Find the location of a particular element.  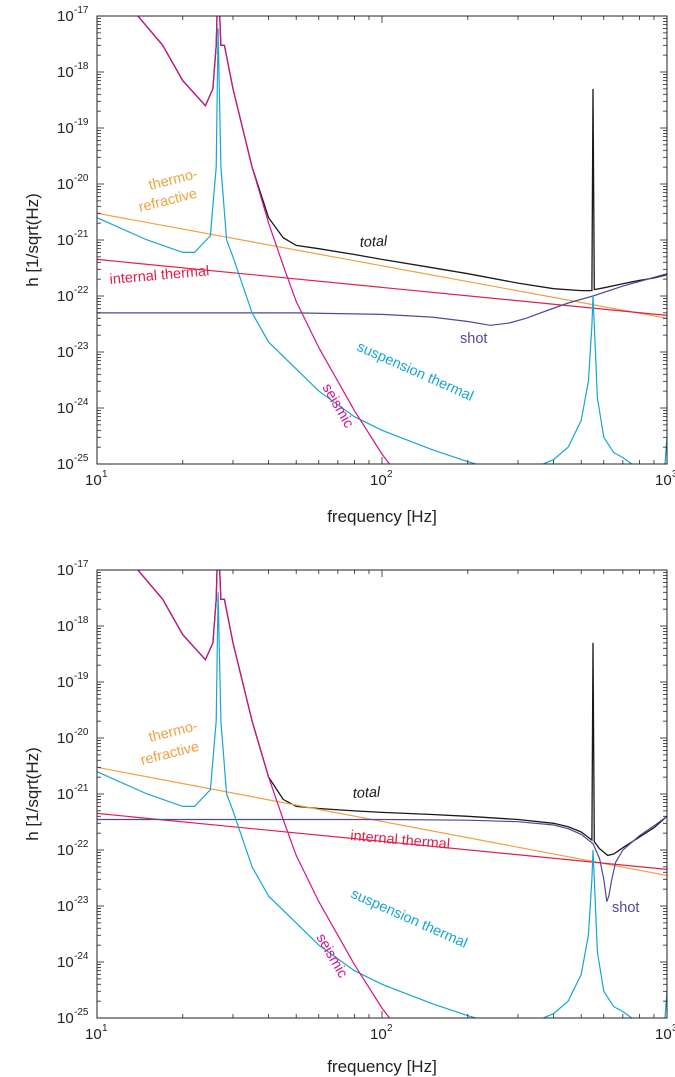

curve-label-internal-thermal: internal thermal is located at coordinates (159, 275).